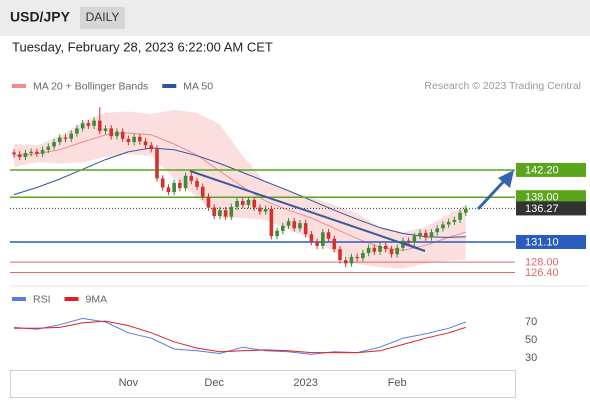  I want to click on level-label: 136.27, so click(542, 209).